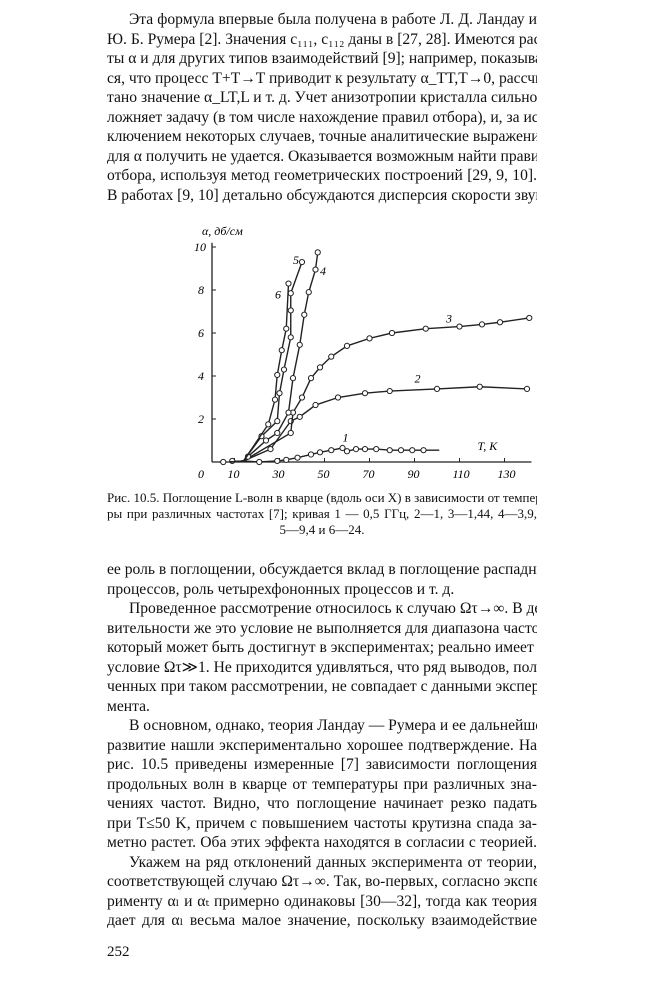 Image resolution: width=664 pixels, height=1000 pixels. I want to click on y-tick-label: 6, so click(201, 333).